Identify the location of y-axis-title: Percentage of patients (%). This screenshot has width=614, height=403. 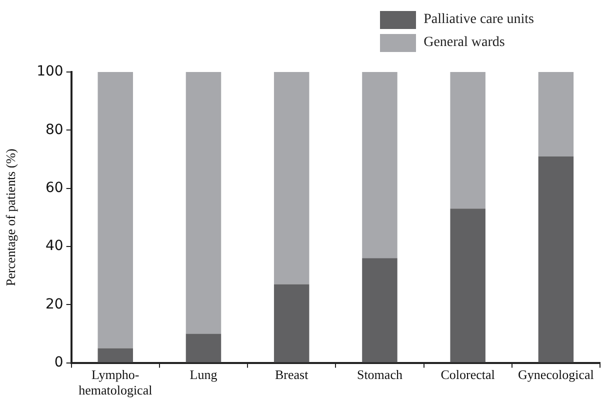
(10, 217).